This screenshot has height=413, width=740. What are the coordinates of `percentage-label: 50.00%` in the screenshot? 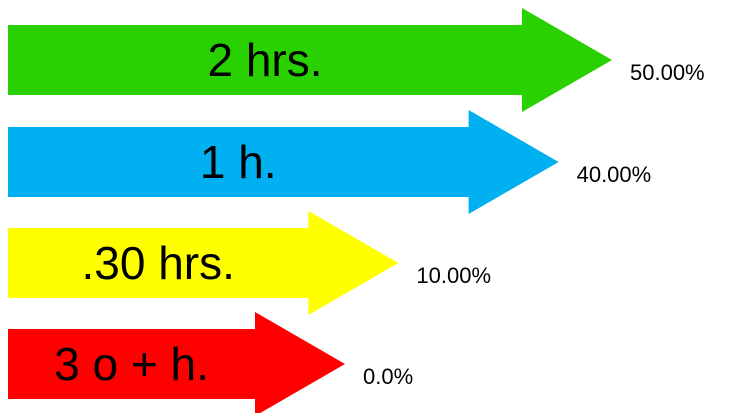 It's located at (667, 72).